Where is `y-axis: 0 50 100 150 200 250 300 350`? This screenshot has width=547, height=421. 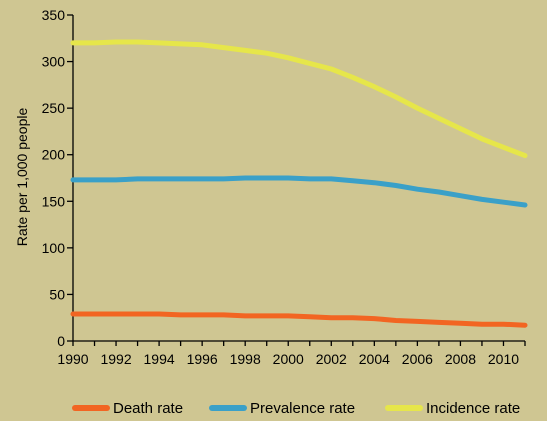 y-axis: 0 50 100 150 200 250 300 350 is located at coordinates (58, 178).